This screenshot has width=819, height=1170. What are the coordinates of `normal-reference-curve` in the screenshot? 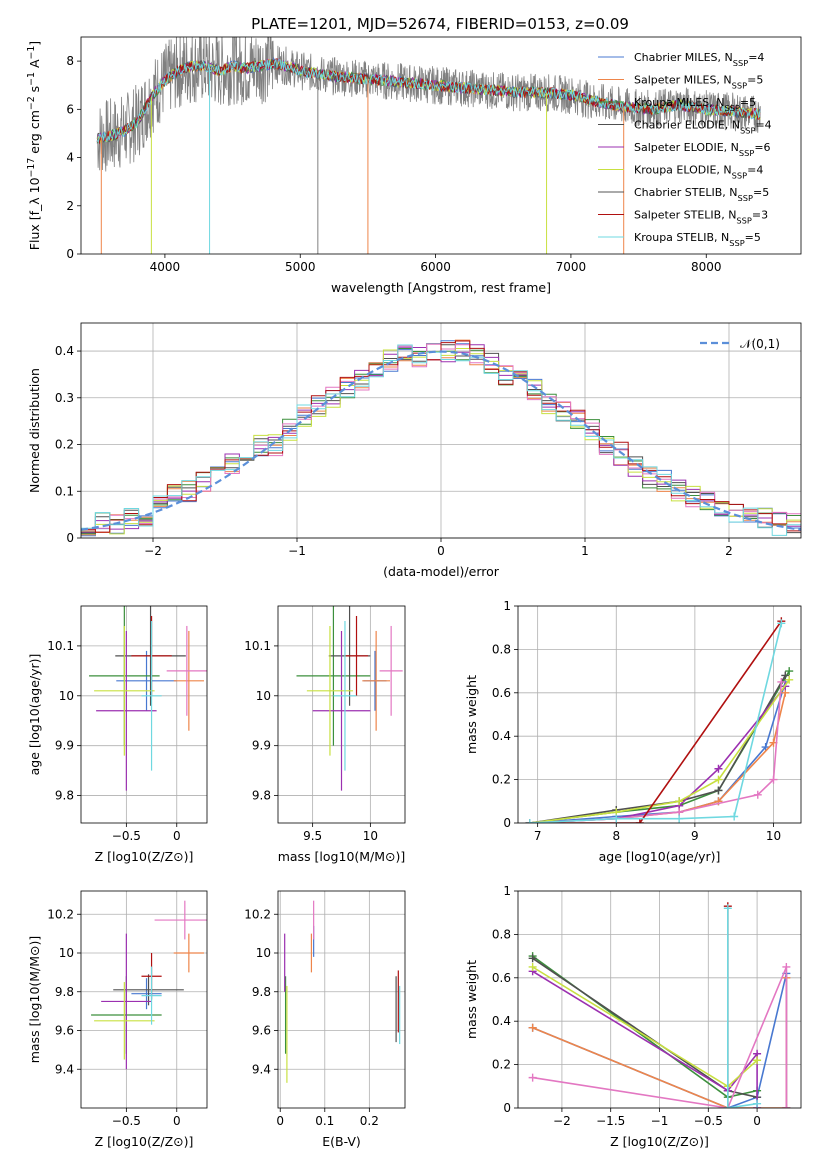 It's located at (441, 440).